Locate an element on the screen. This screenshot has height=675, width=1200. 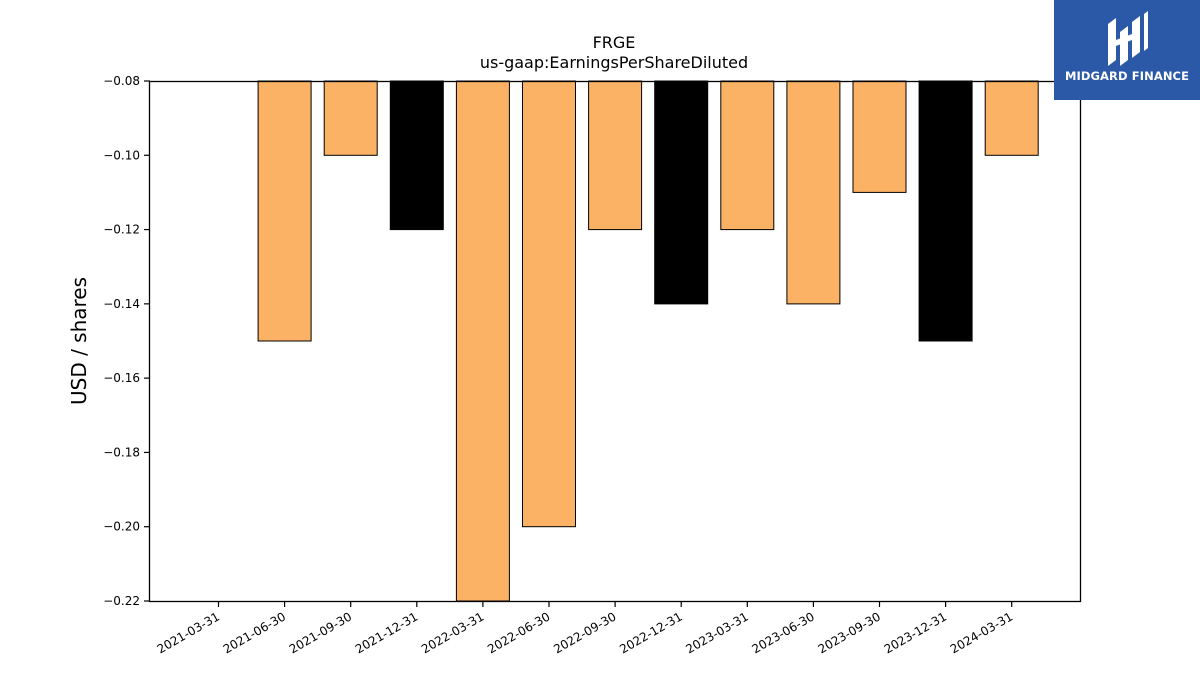
y-axis: −0.08 −0.10 −0.12 −0.14 −0.16 −0.18 −0.20 −0.22 is located at coordinates (126, 341).